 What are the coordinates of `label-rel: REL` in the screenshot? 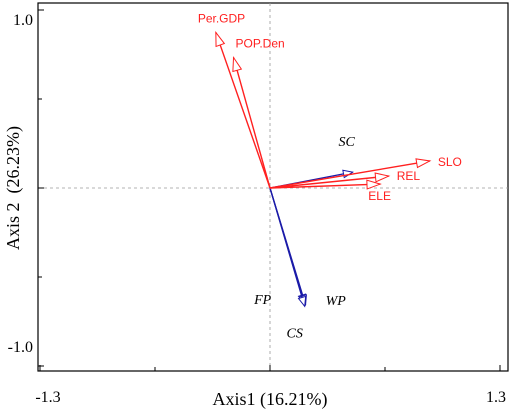 It's located at (409, 176).